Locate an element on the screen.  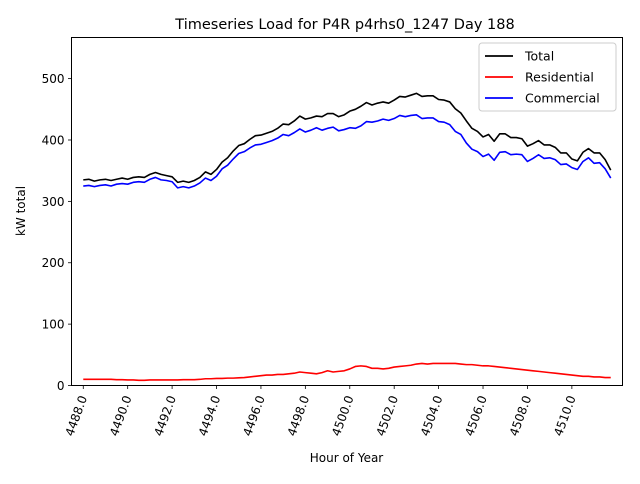
y-tick-label: 400 is located at coordinates (53, 140).